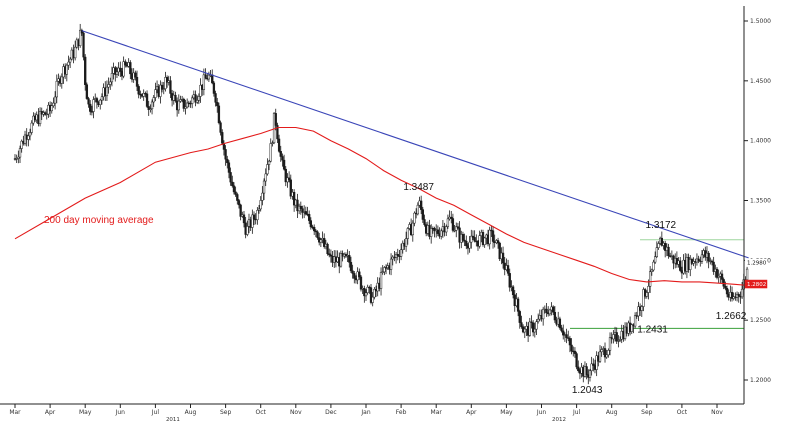  I want to click on ma-label: 200 day moving average, so click(99, 220).